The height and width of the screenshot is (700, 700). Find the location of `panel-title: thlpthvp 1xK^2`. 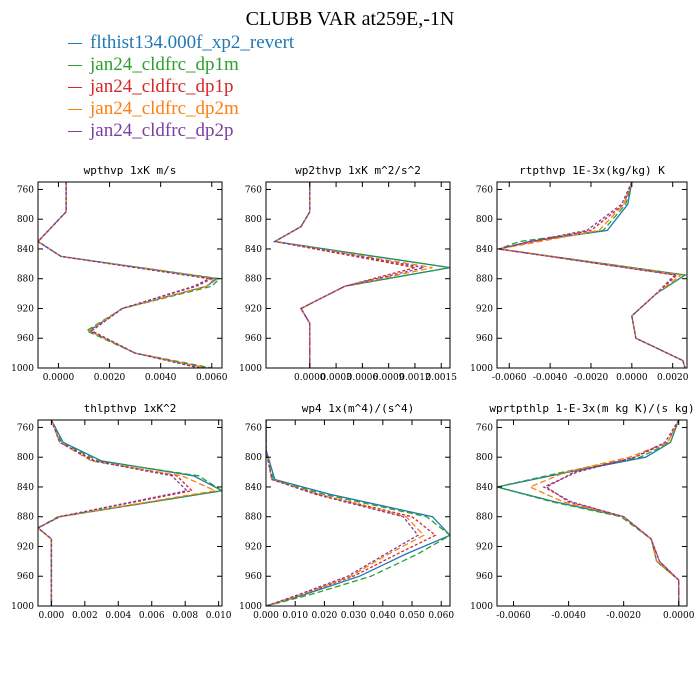

panel-title: thlpthvp 1xK^2 is located at coordinates (130, 408).